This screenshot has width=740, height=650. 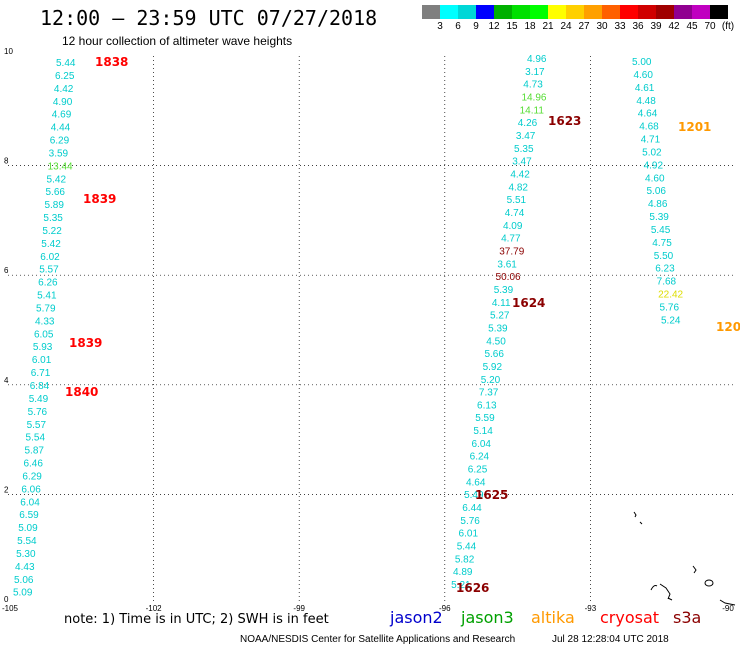 What do you see at coordinates (535, 72) in the screenshot?
I see `wave-height-value: 3.17` at bounding box center [535, 72].